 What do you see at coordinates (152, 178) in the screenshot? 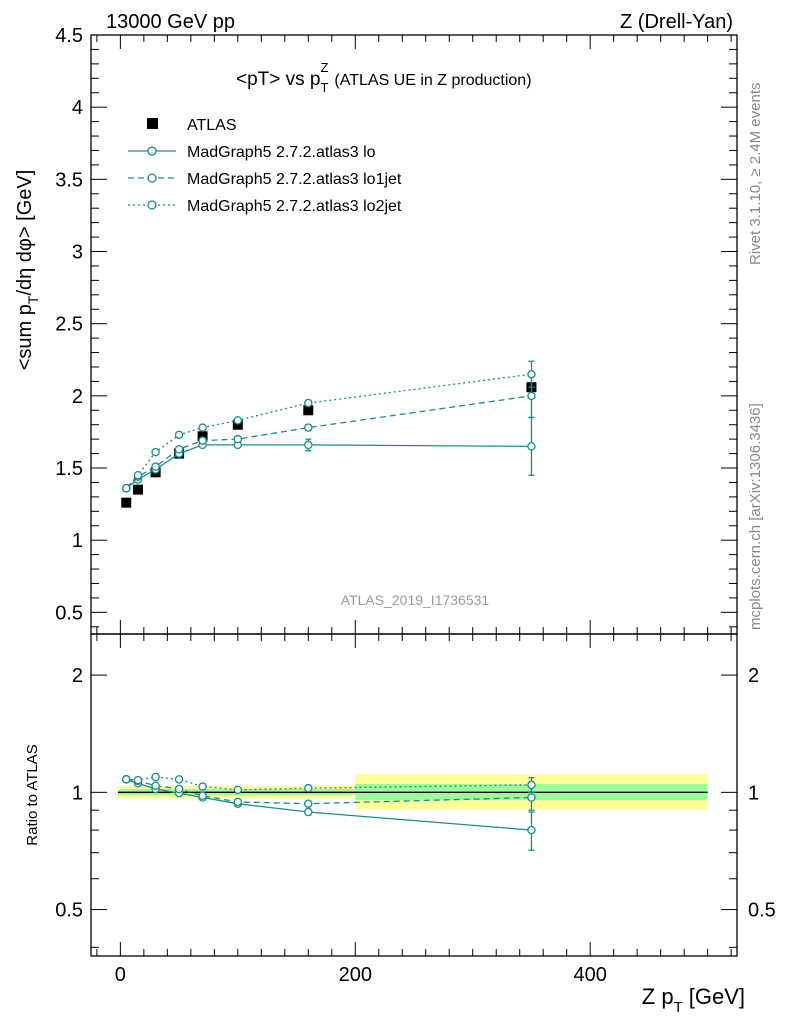
I see `legend-marker-dashed` at bounding box center [152, 178].